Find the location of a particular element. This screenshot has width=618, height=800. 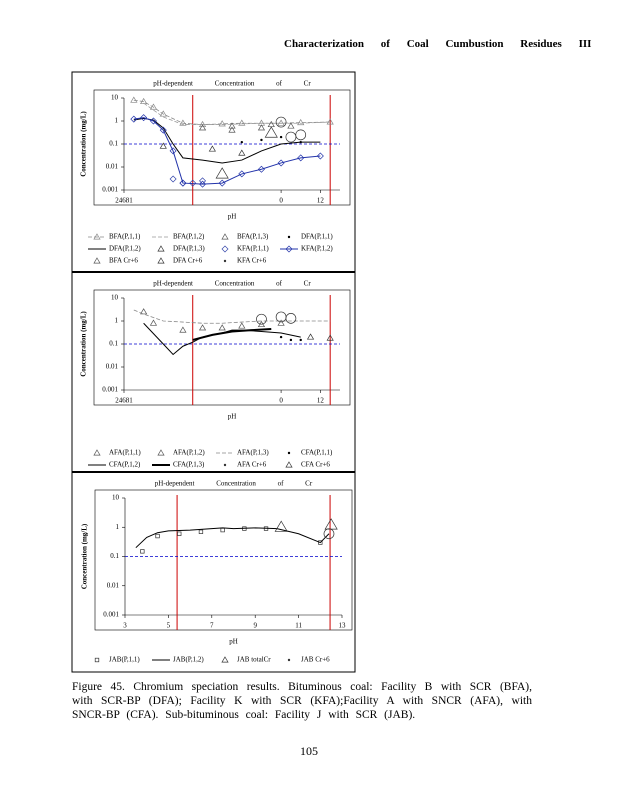

legend-label: AFA(P,1,1) is located at coordinates (125, 453).